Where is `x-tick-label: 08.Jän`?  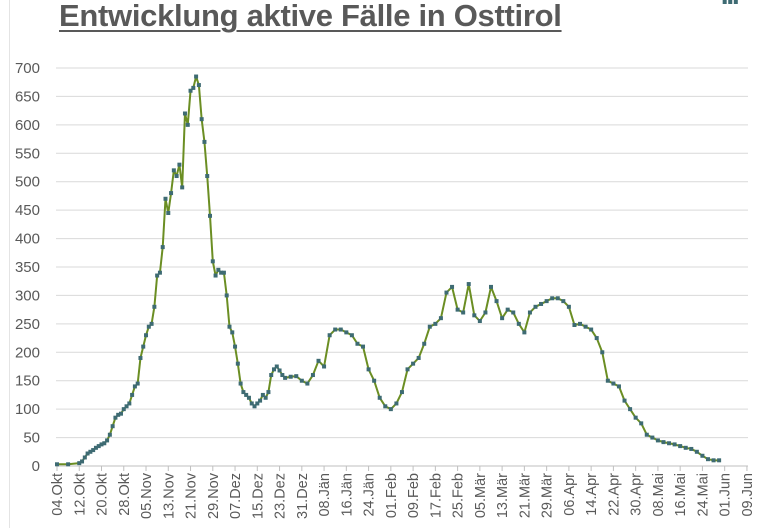
x-tick-label: 08.Jän is located at coordinates (325, 495).